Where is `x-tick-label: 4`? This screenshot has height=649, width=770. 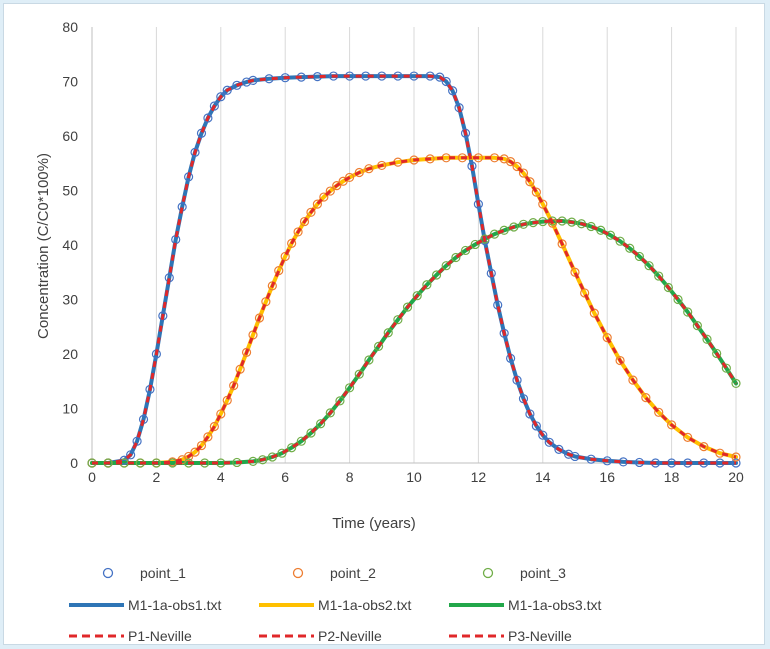 x-tick-label: 4 is located at coordinates (221, 477).